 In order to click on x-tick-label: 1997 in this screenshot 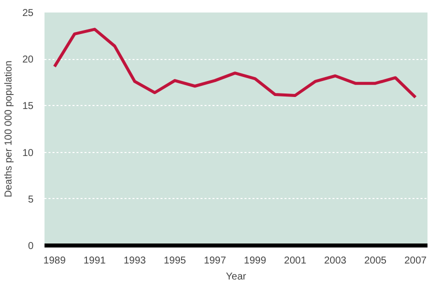, I will do `click(215, 261)`.